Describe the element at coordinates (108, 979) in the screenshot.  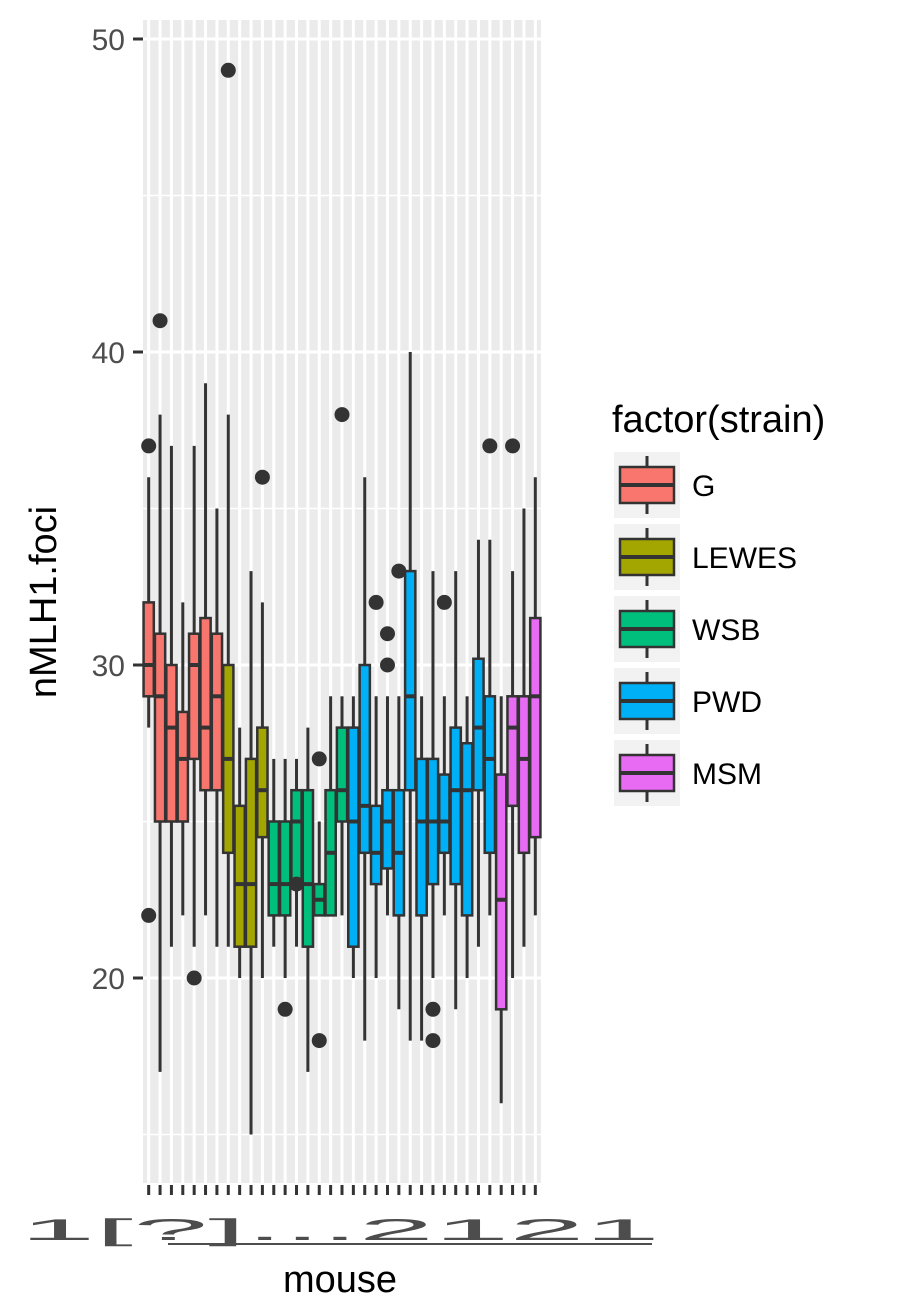
I see `y-tick-label: 20` at that location.